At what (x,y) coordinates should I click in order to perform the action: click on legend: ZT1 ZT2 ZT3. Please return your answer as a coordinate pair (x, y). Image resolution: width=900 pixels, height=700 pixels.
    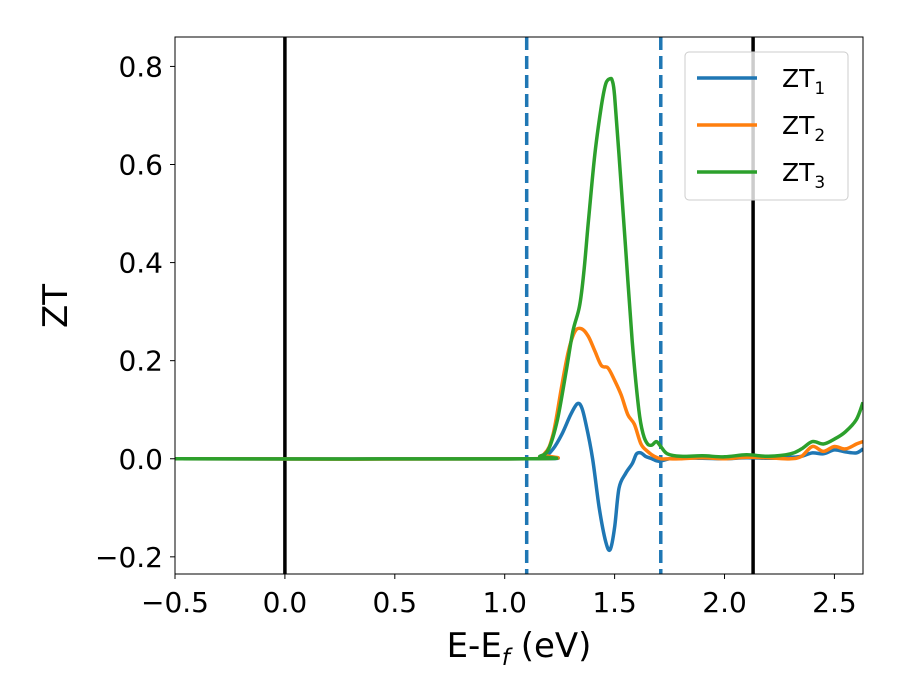
    Looking at the image, I should click on (766, 126).